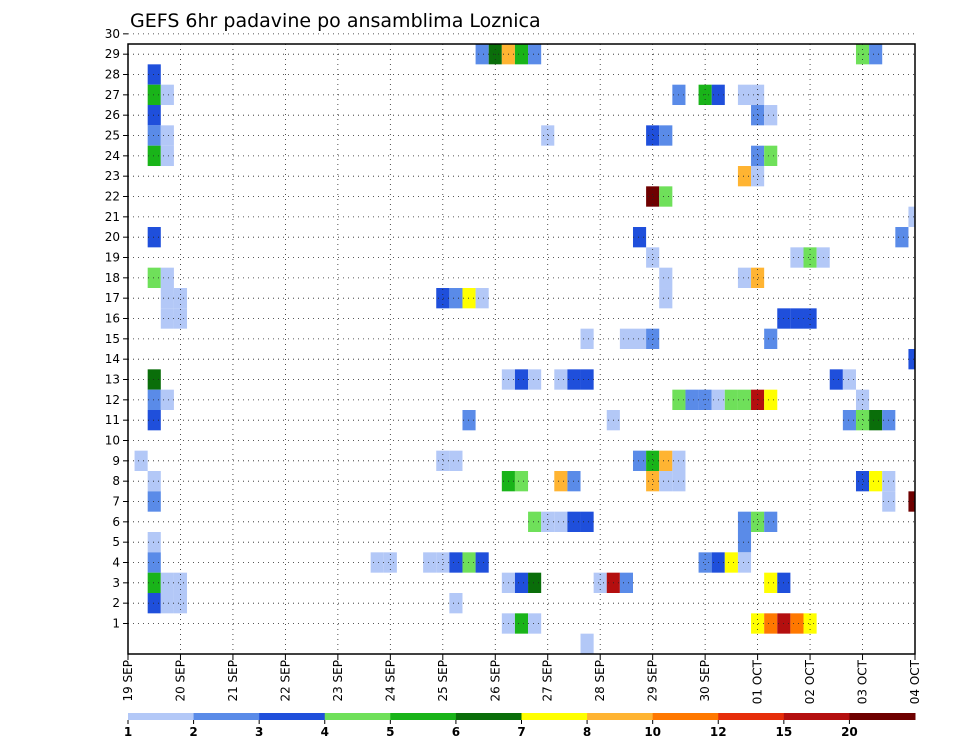 Image resolution: width=960 pixels, height=742 pixels. Describe the element at coordinates (112, 176) in the screenshot. I see `y-tick-label: 23` at that location.